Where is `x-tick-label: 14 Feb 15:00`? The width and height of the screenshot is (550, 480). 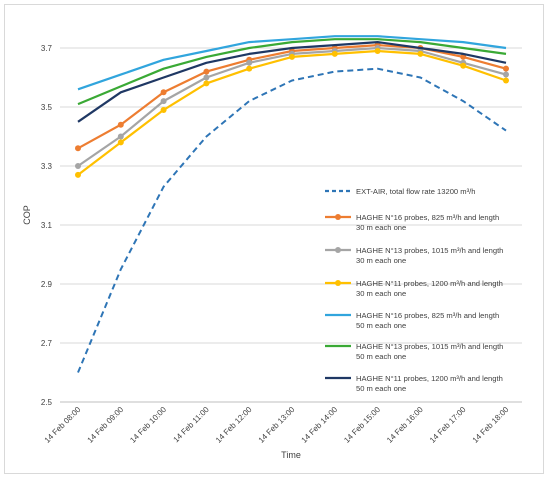
x-tick-label: 14 Feb 15:00 is located at coordinates (362, 425).